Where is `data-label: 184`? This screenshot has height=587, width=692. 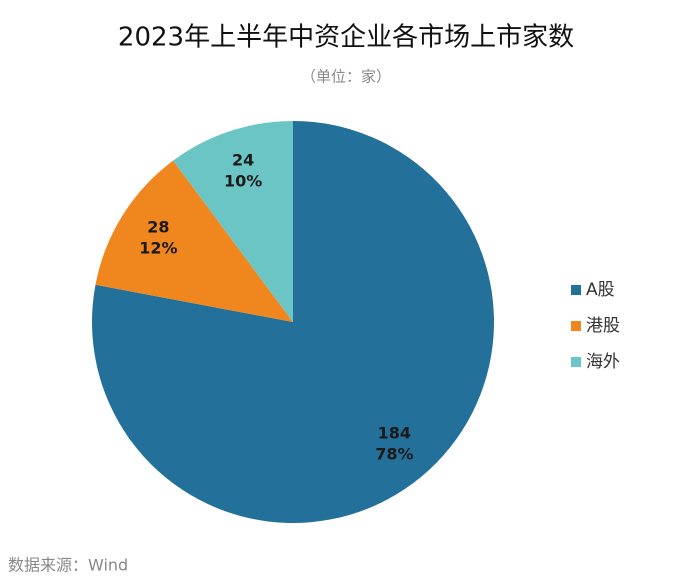 data-label: 184 is located at coordinates (394, 433).